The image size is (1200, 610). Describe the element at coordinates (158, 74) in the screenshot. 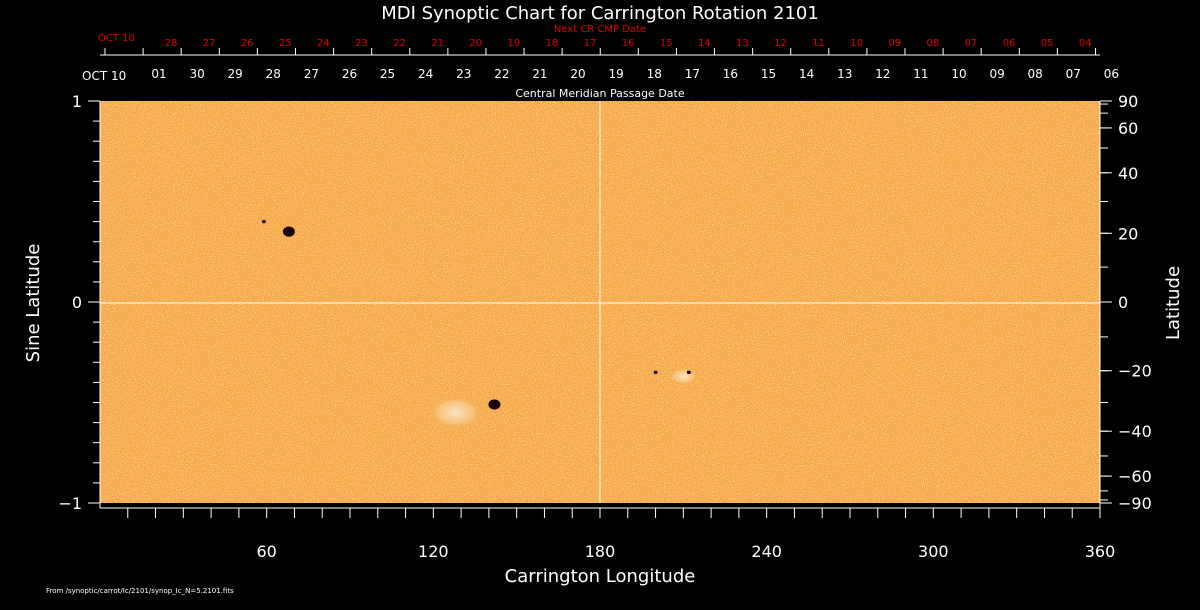

I see `cmp-date-label: 01` at that location.